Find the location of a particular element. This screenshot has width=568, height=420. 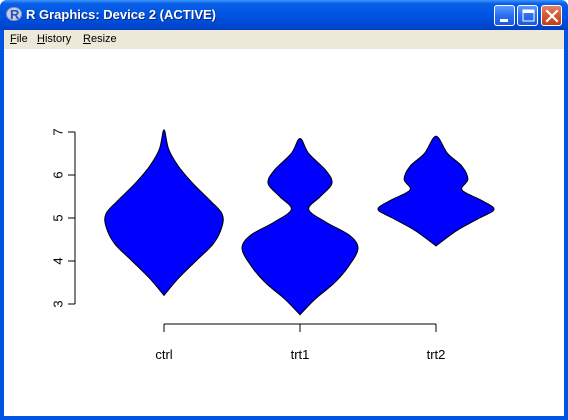

svg-text: R is located at coordinates (15, 14).